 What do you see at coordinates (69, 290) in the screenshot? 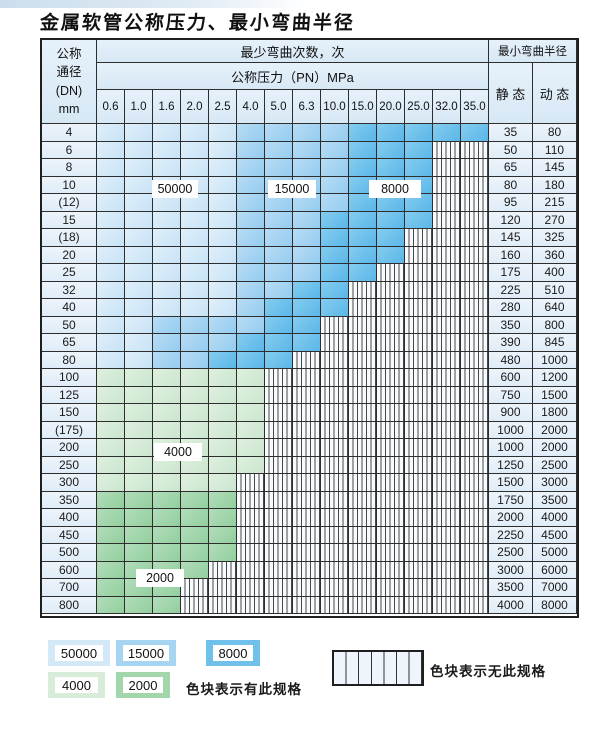
I see `cell-dn: 32` at bounding box center [69, 290].